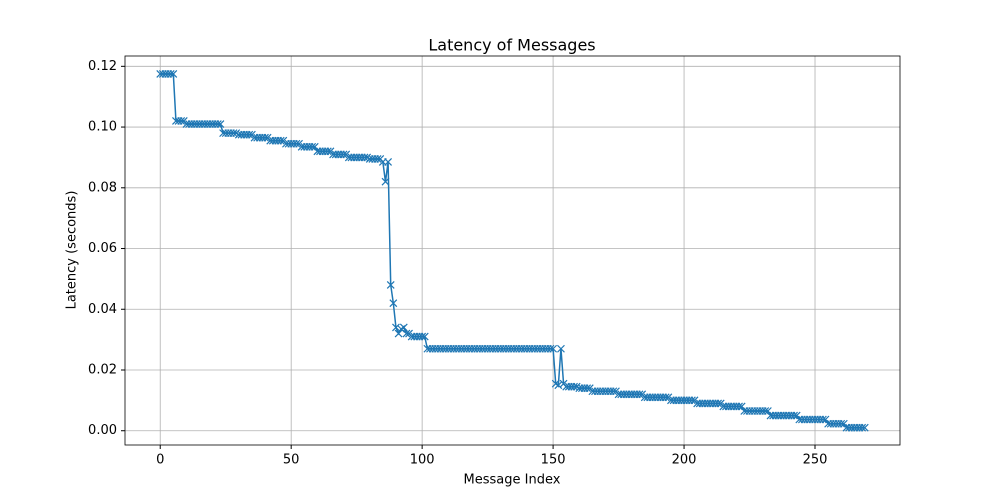 Image resolution: width=1000 pixels, height=500 pixels. I want to click on x-tick-label: 250, so click(815, 460).